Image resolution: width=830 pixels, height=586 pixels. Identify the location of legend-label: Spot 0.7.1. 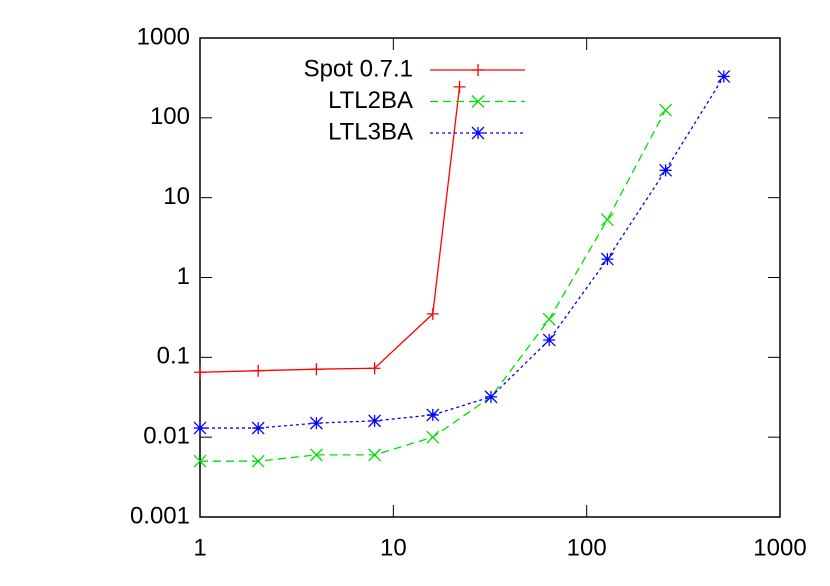
(358, 68).